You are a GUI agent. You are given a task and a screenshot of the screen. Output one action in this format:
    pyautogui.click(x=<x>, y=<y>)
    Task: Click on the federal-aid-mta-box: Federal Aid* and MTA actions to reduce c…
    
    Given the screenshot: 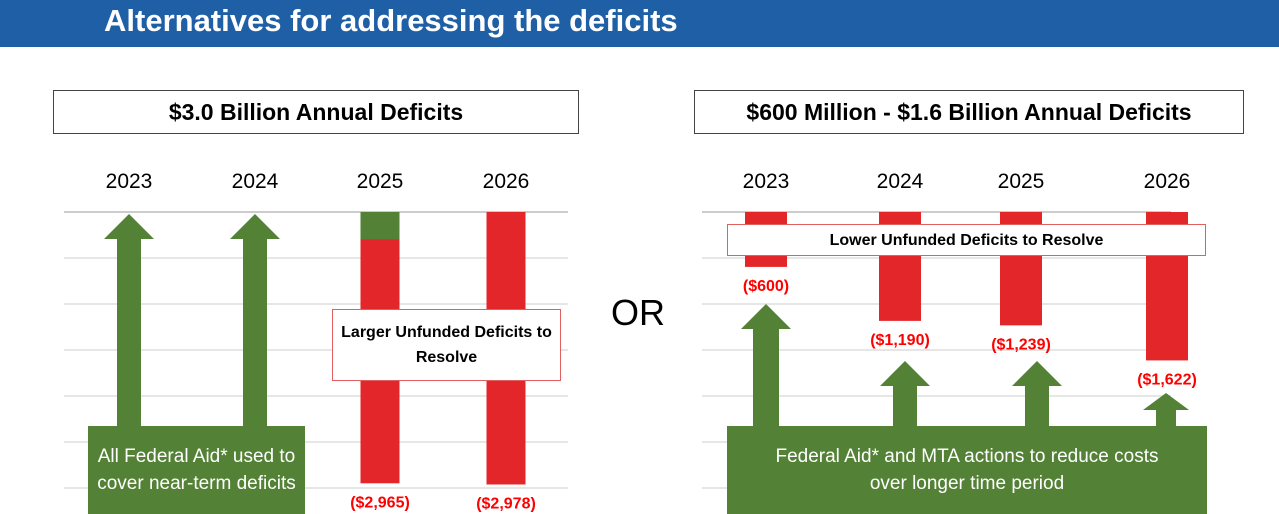 What is the action you would take?
    pyautogui.click(x=967, y=470)
    